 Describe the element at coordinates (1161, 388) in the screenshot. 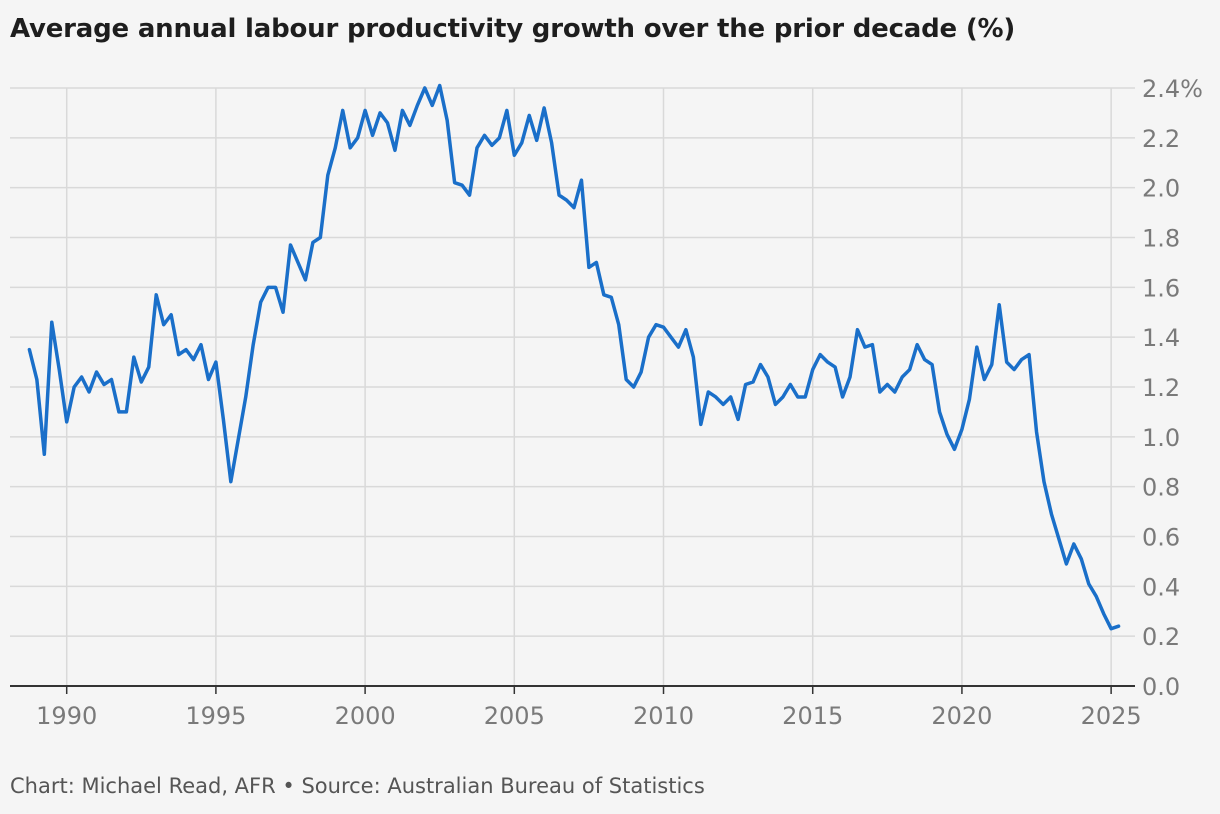

I see `y-tick-label: 1.2` at that location.